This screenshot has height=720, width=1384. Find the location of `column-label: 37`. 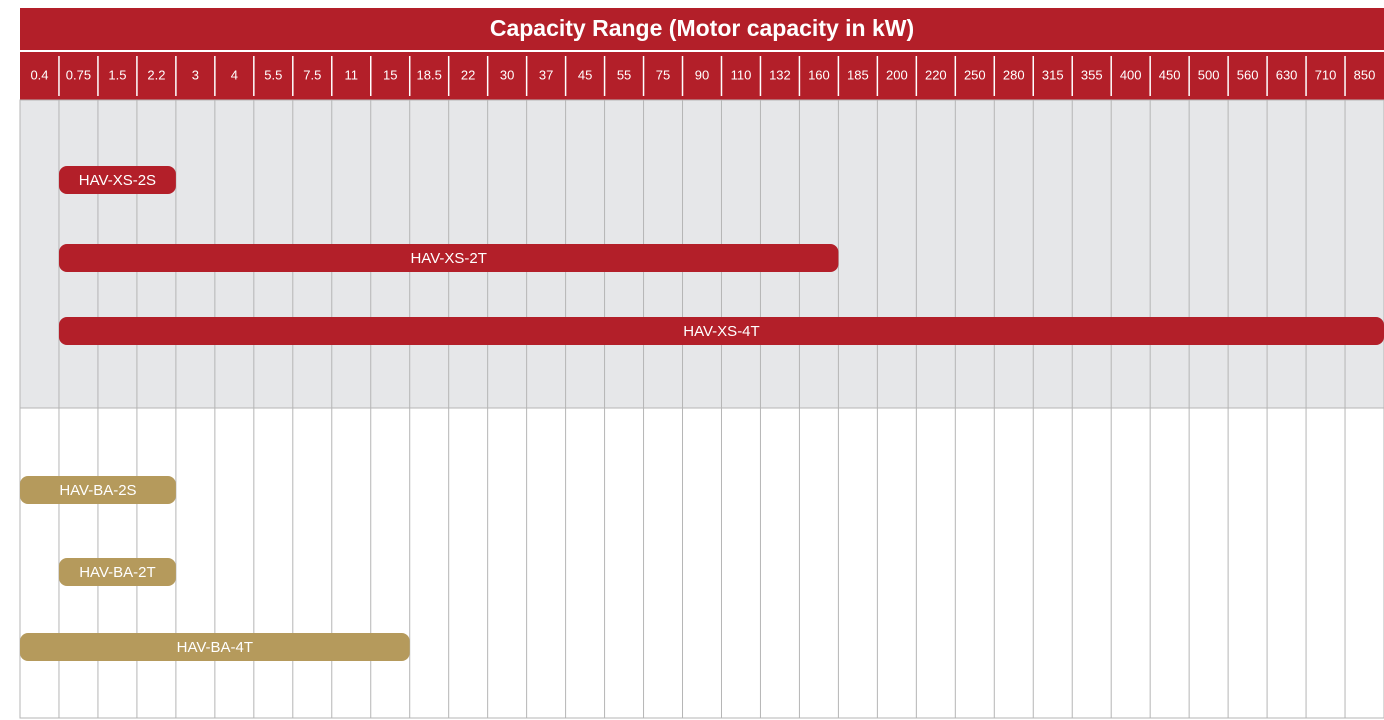

column-label: 37 is located at coordinates (546, 74).